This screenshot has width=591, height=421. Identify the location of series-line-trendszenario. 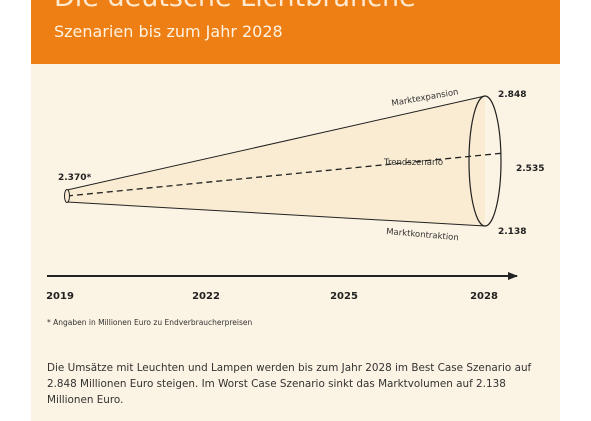
(284, 174).